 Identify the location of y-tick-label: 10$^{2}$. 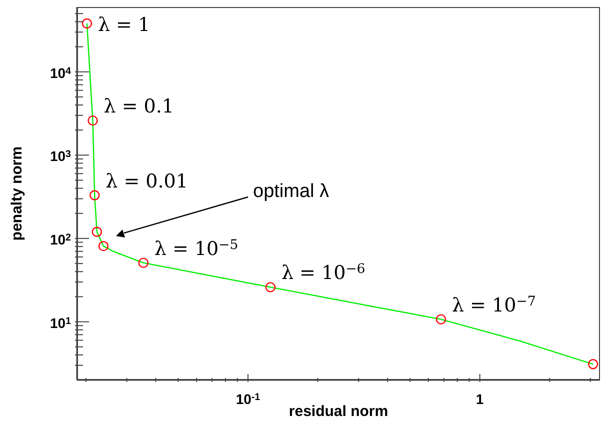
(61, 239).